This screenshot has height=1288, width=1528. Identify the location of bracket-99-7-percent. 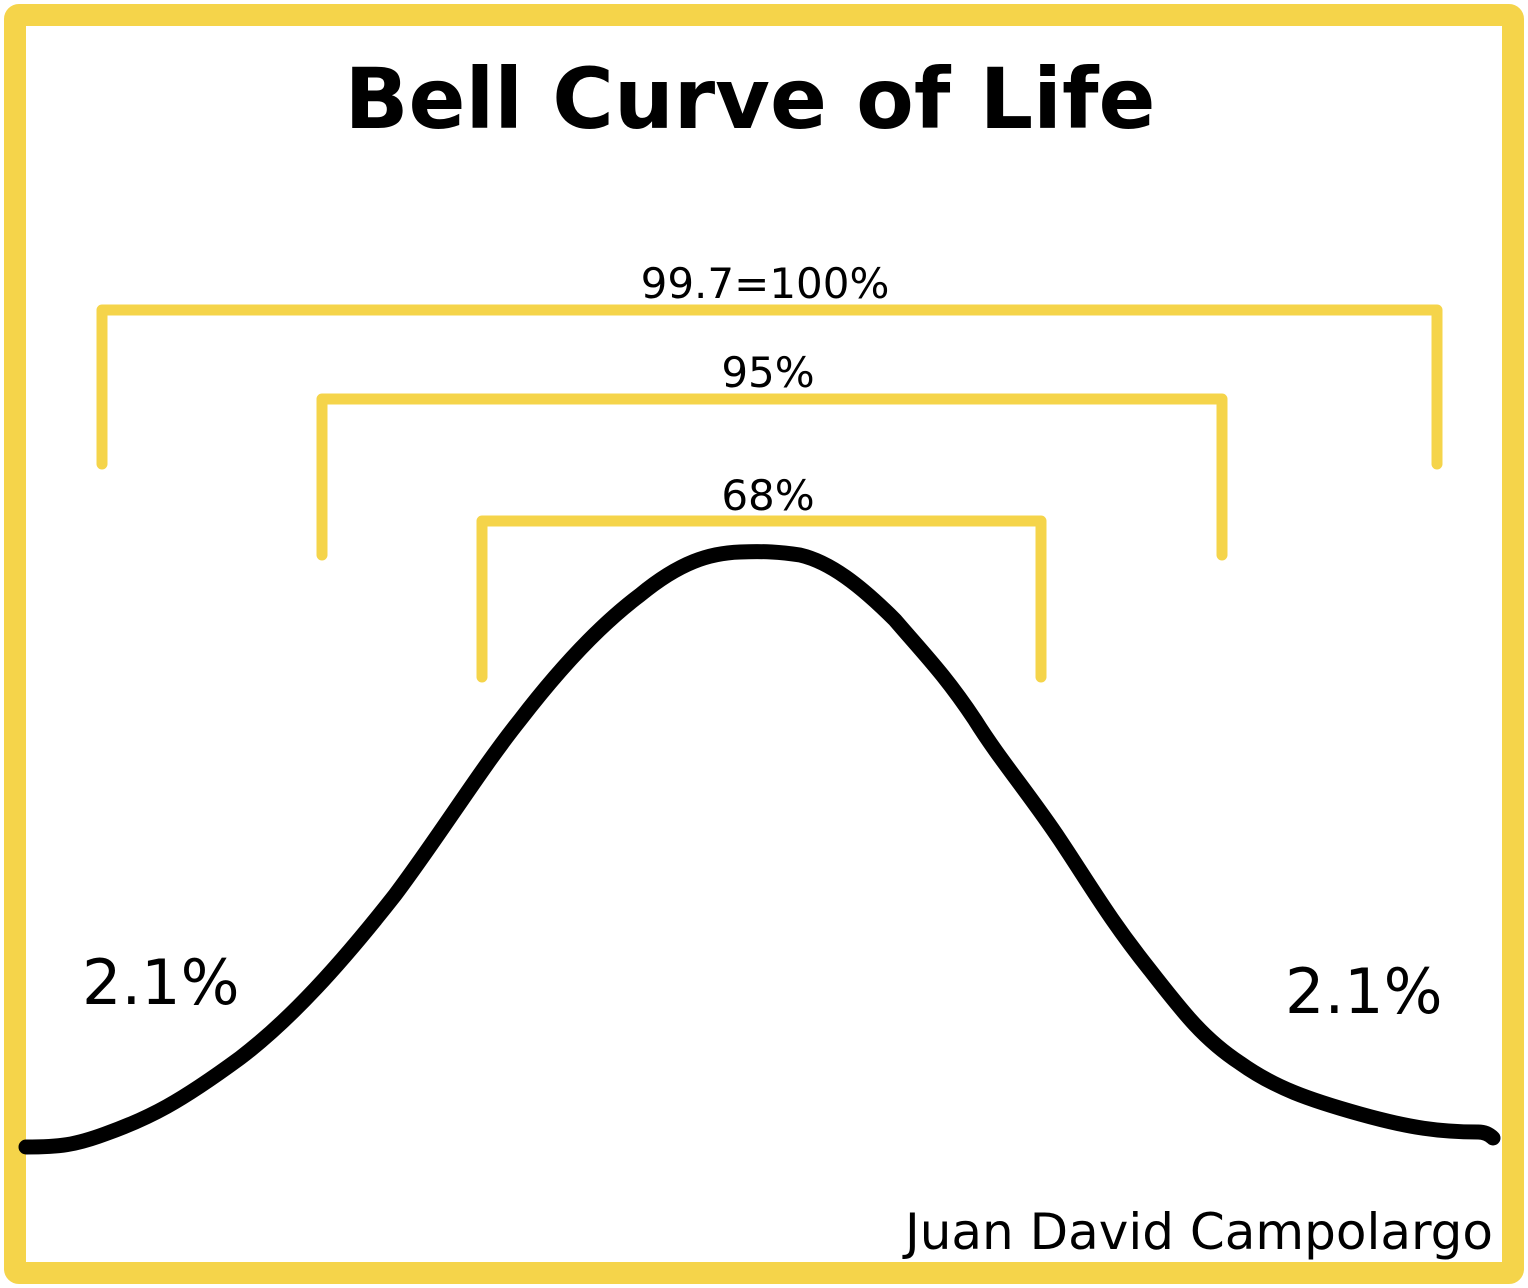
(769, 387).